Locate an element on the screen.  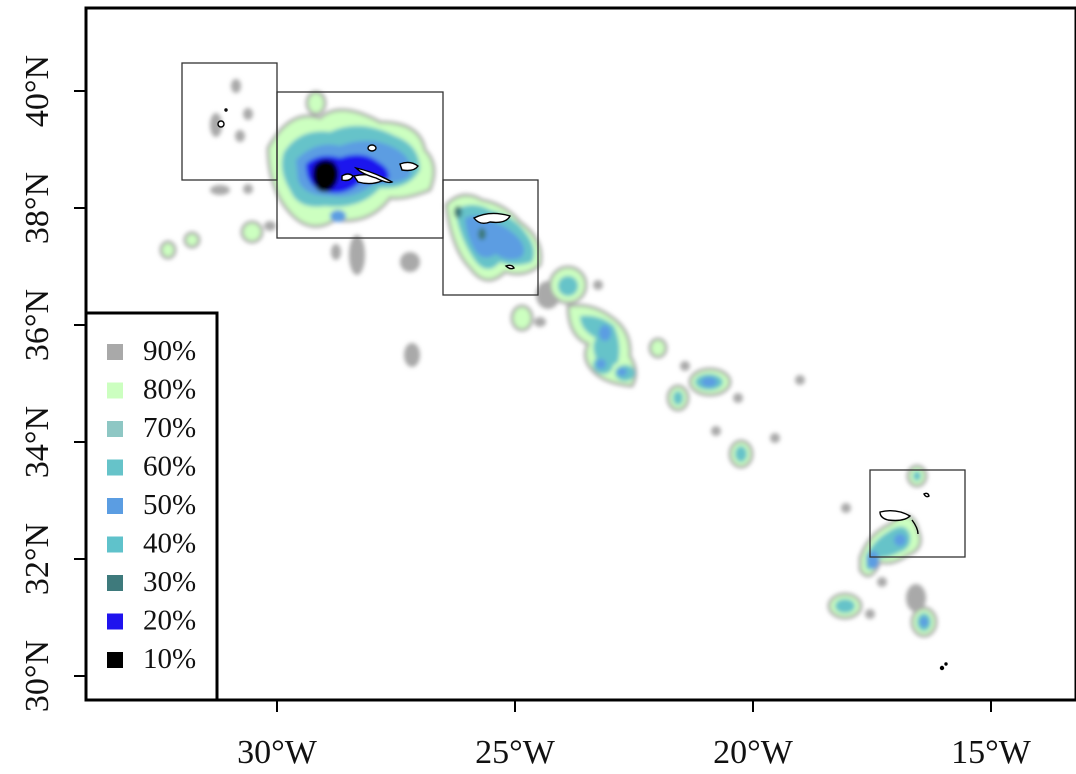
legend-item: 50% is located at coordinates (151, 505).